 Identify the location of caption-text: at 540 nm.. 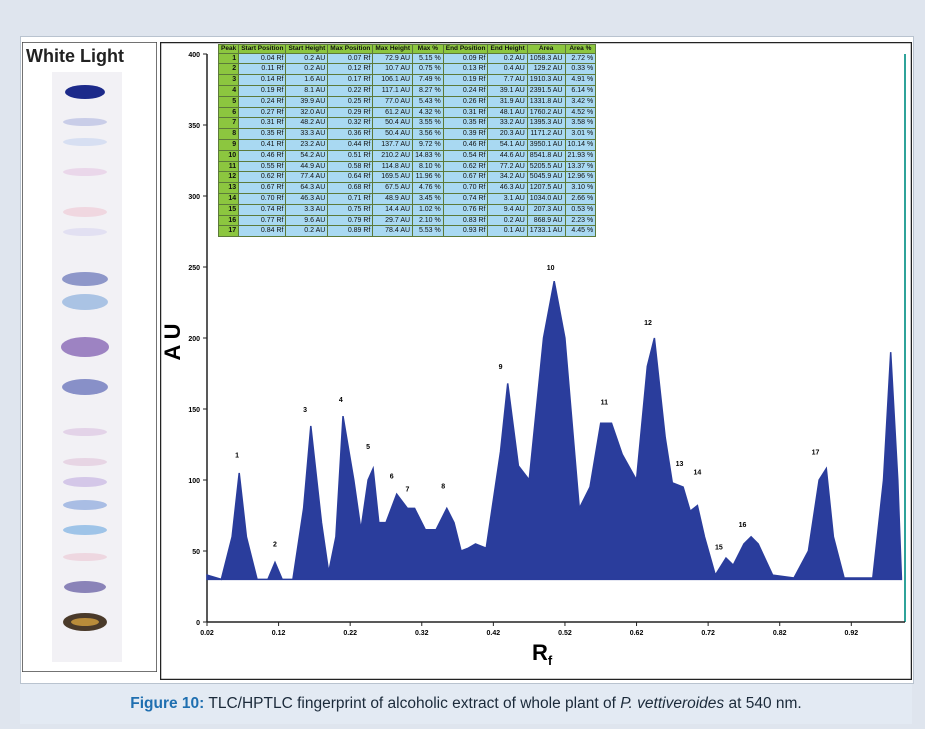
(765, 703).